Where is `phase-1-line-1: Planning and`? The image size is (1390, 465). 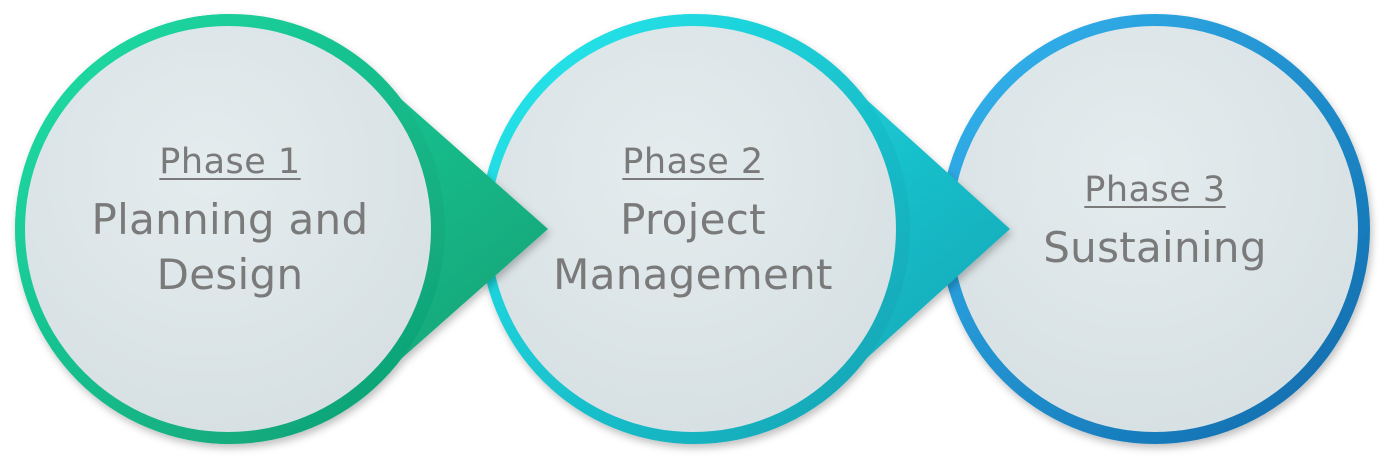 phase-1-line-1: Planning and is located at coordinates (230, 219).